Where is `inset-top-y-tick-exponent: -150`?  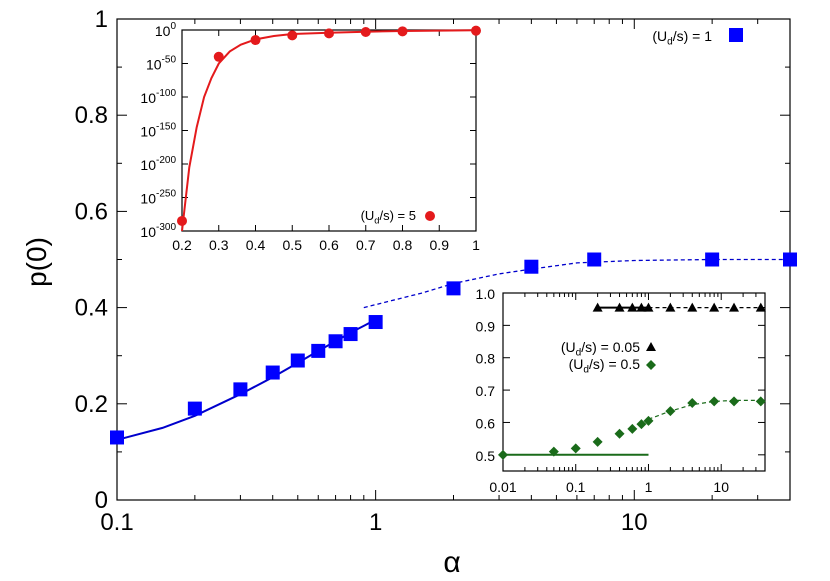
inset-top-y-tick-exponent: -150 is located at coordinates (166, 127).